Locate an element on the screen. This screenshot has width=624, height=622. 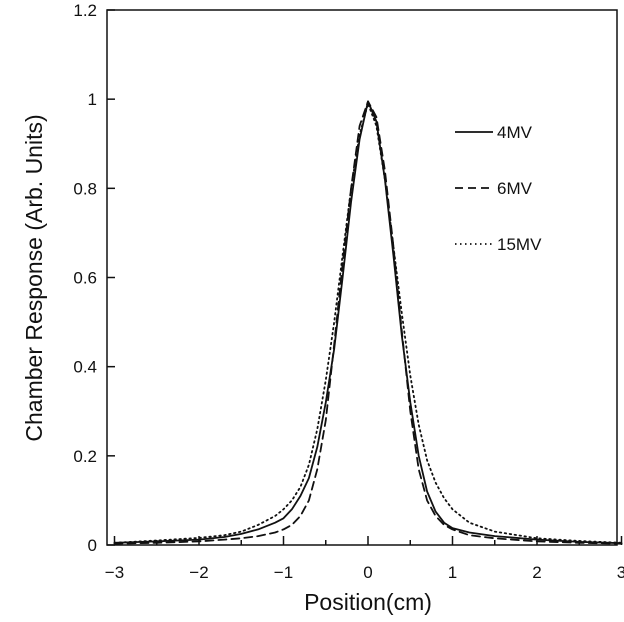
x-tick-label: −1 is located at coordinates (283, 572).